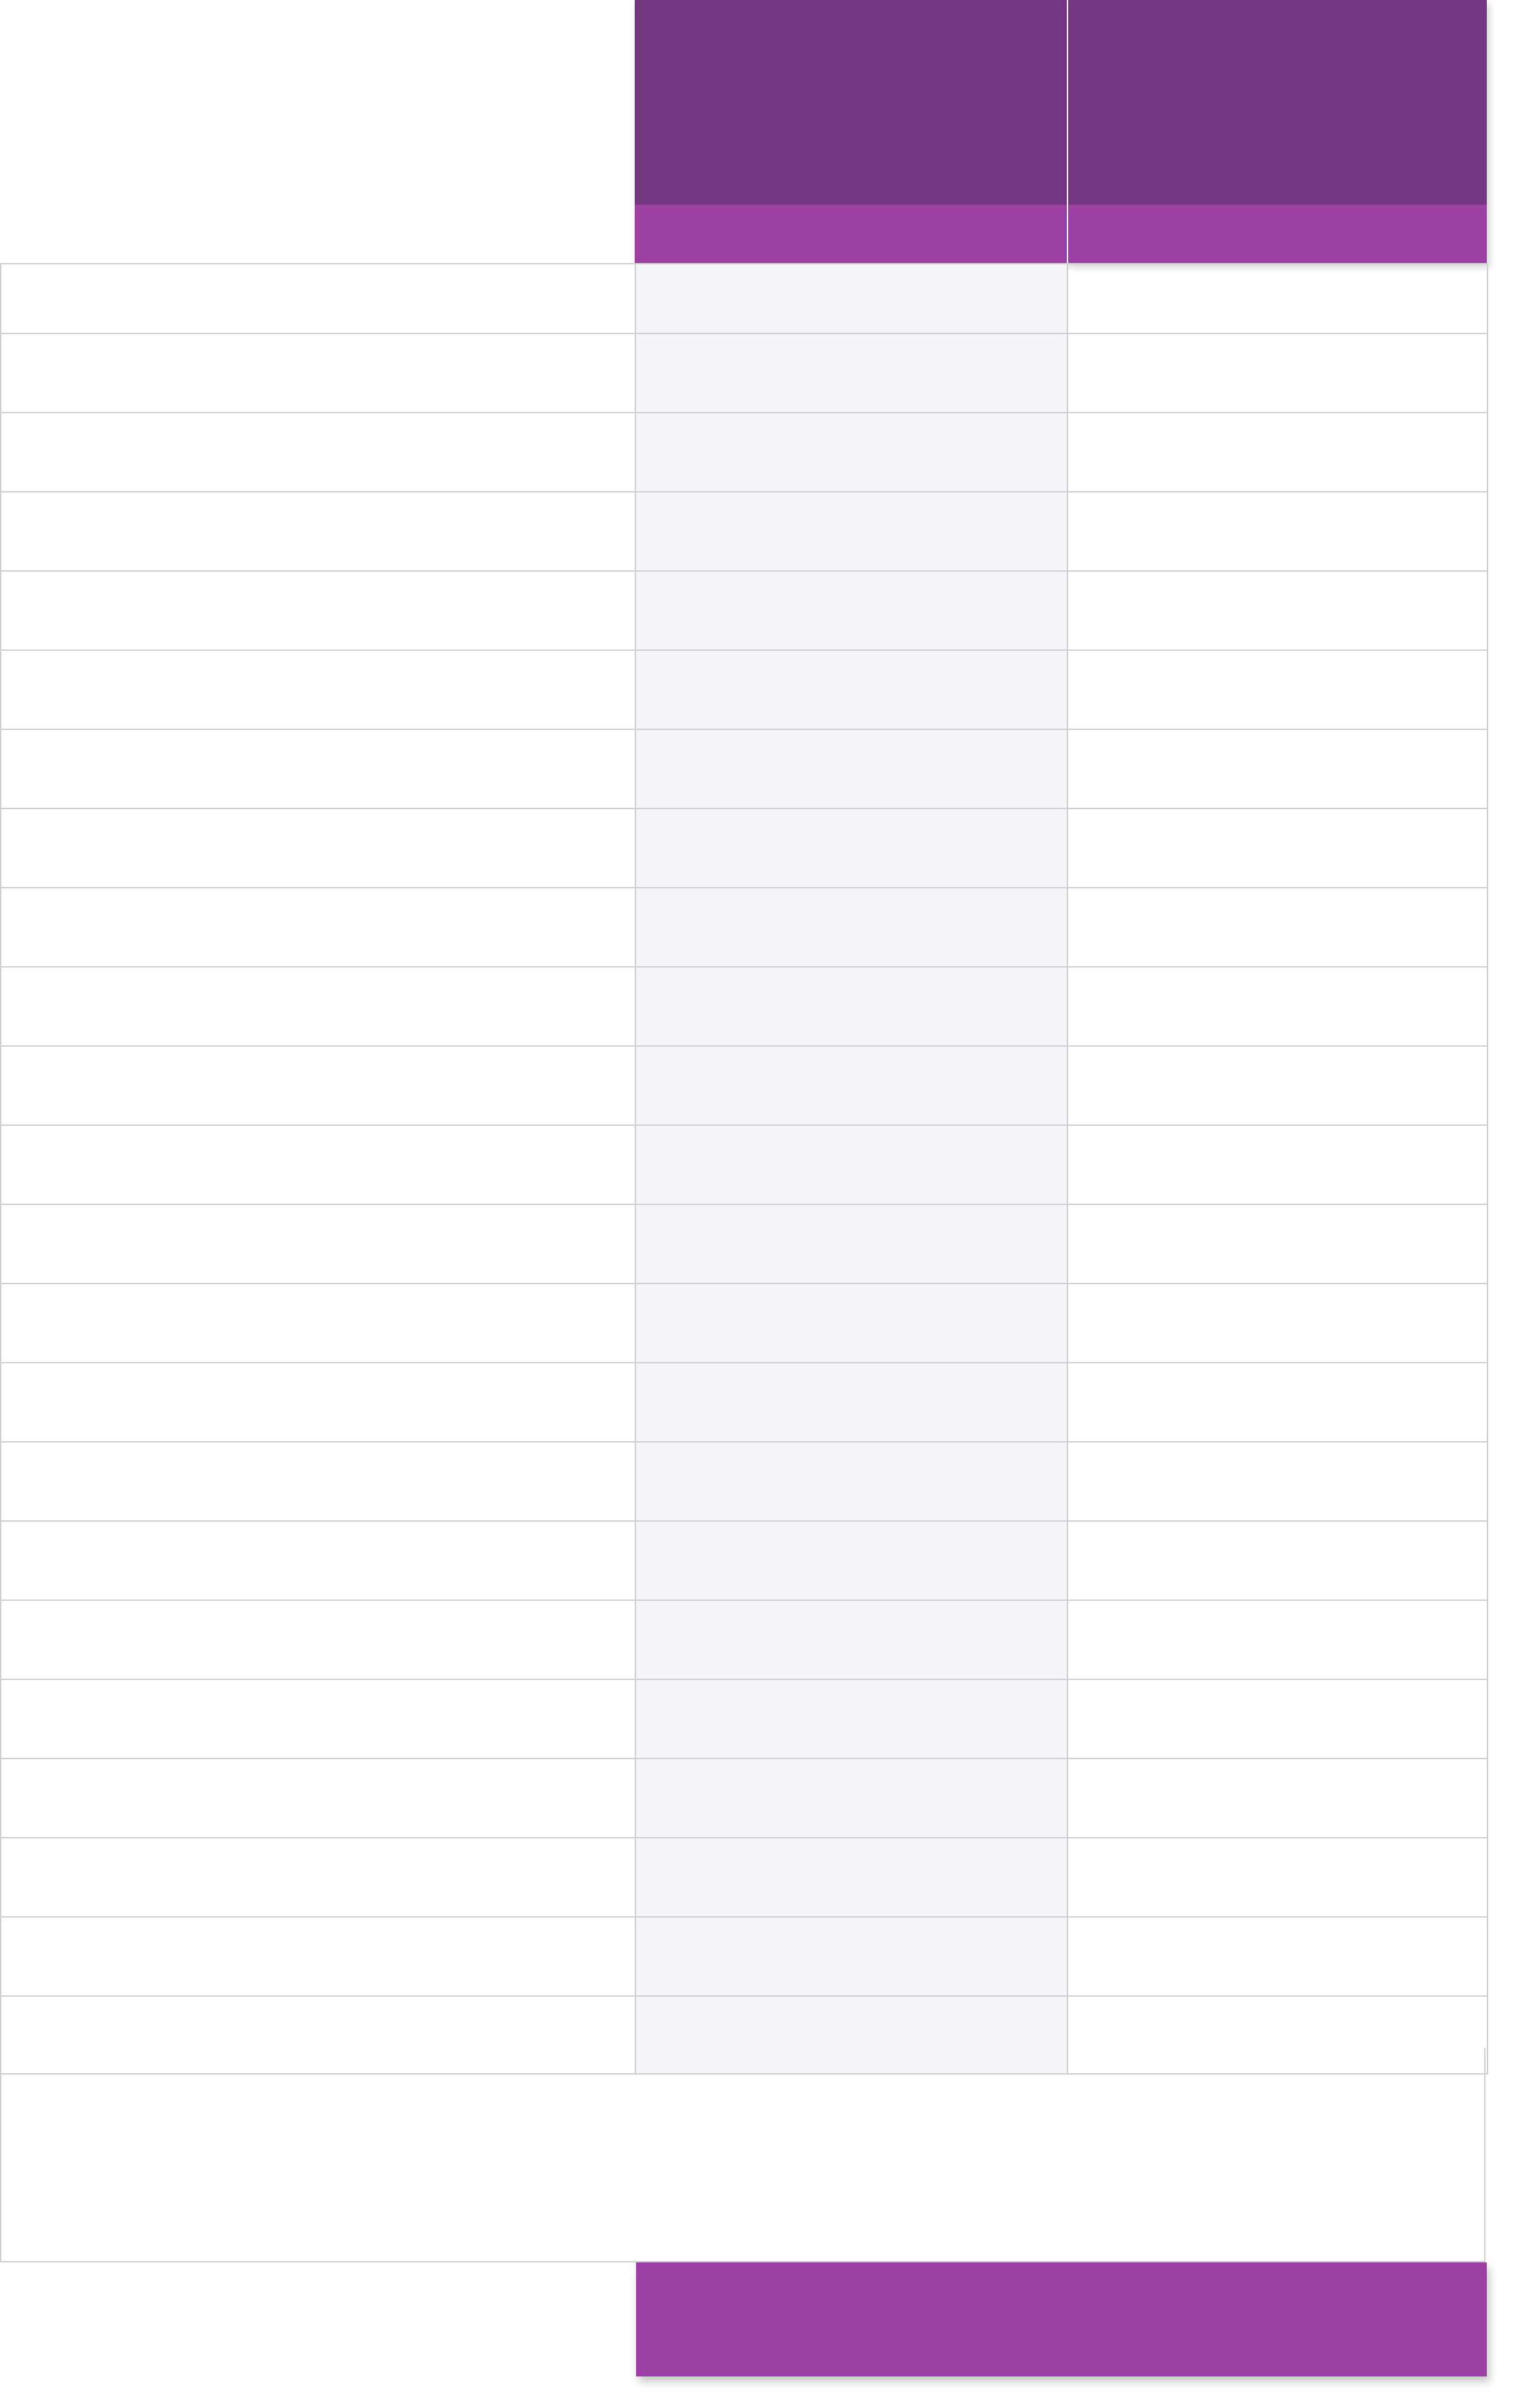  Describe the element at coordinates (1277, 234) in the screenshot. I see `plan-header-2-band` at that location.